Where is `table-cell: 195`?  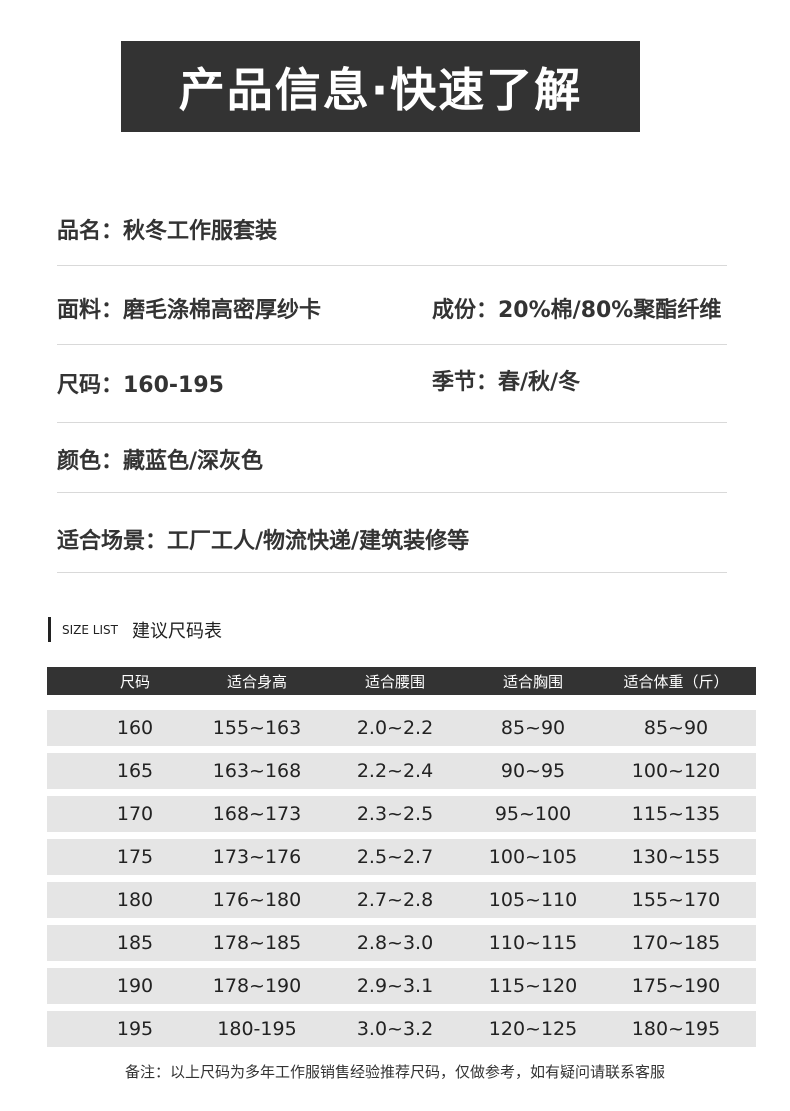 table-cell: 195 is located at coordinates (135, 1029).